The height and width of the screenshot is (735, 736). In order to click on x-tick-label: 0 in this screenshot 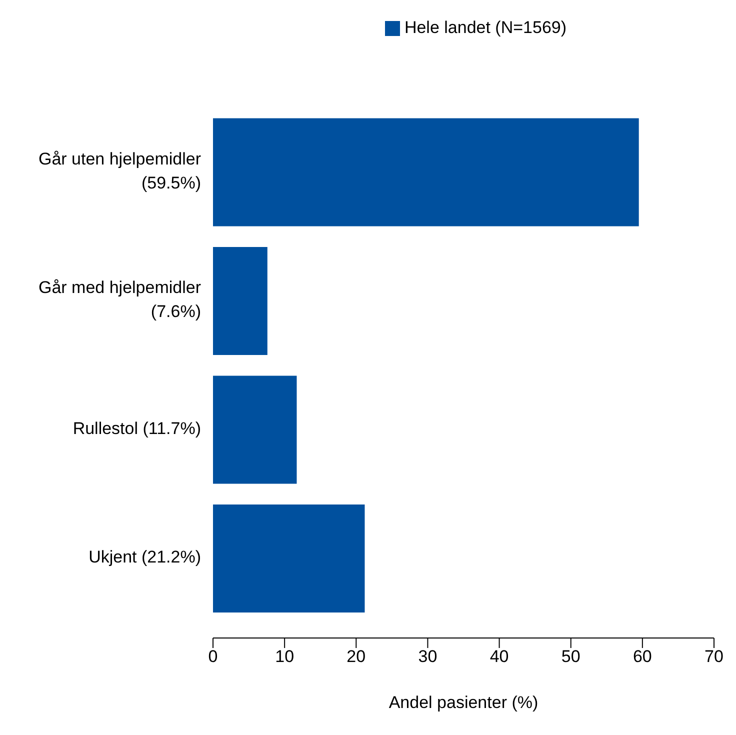, I will do `click(213, 656)`.